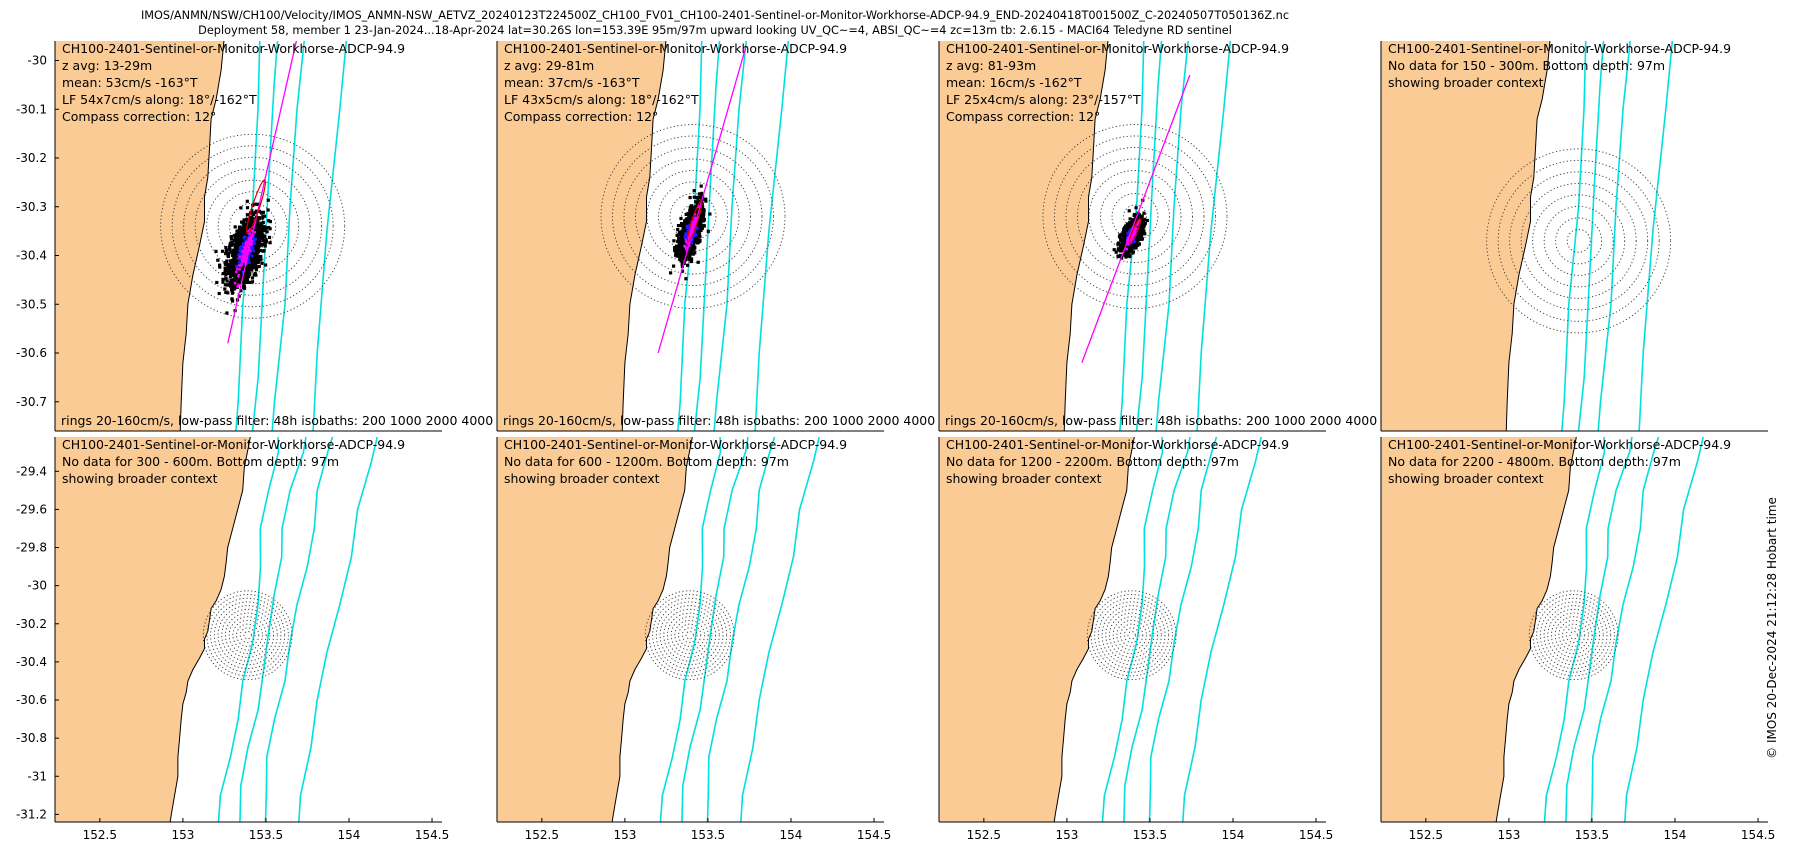  I want to click on y-tick-label: -30.6, so click(31, 353).